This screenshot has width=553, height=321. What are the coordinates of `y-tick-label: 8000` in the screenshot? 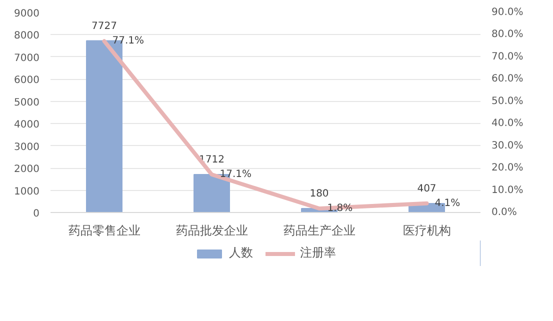 It's located at (27, 36).